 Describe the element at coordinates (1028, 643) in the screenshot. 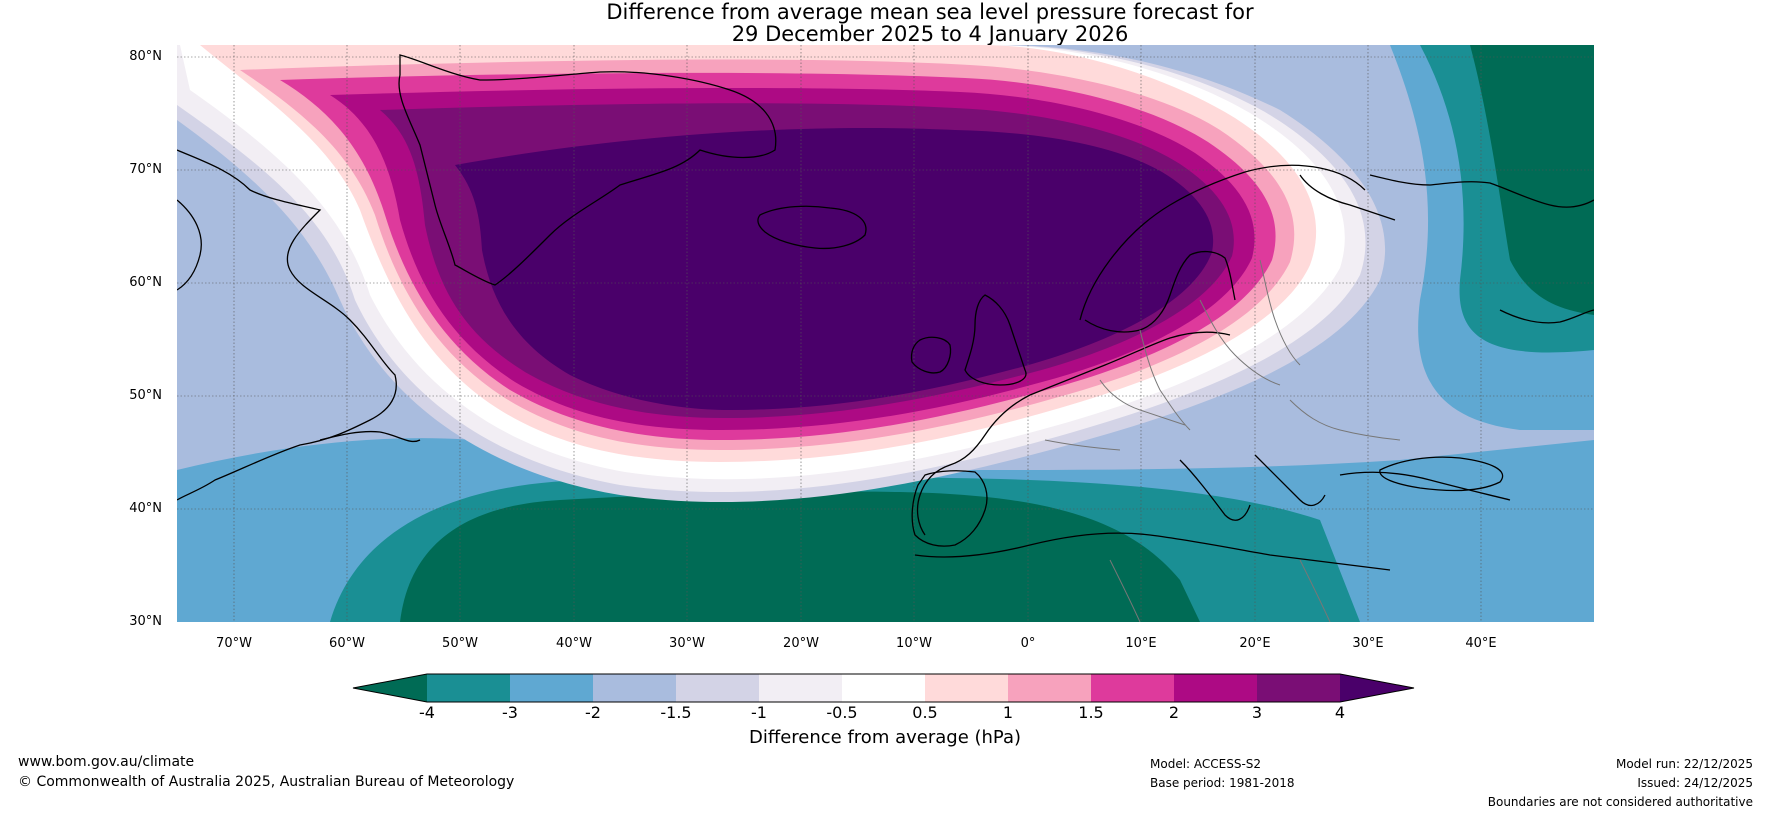

I see `lon-label-0: 0°` at that location.